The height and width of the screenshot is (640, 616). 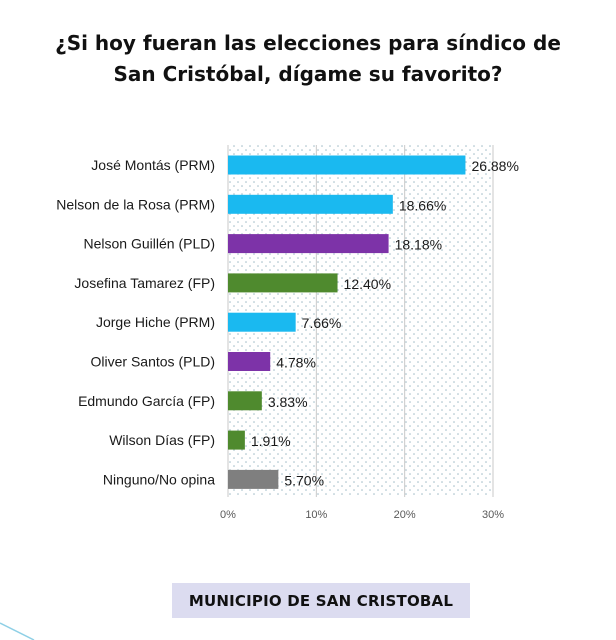 What do you see at coordinates (228, 515) in the screenshot?
I see `x-tick-label-0: 0%` at bounding box center [228, 515].